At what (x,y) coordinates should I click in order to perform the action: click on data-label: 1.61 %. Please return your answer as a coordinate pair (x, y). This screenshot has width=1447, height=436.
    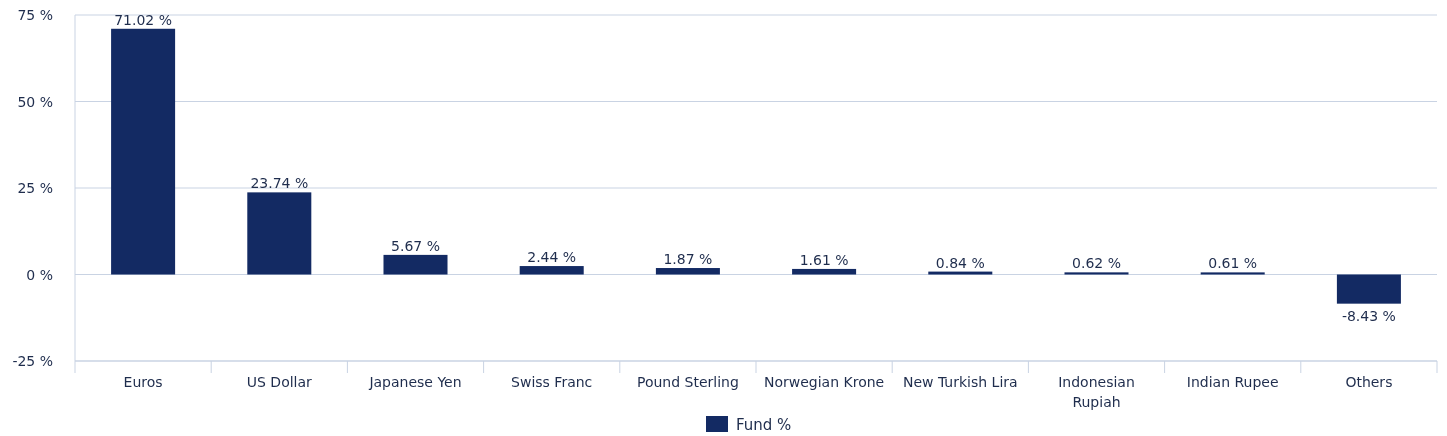
    Looking at the image, I should click on (824, 259).